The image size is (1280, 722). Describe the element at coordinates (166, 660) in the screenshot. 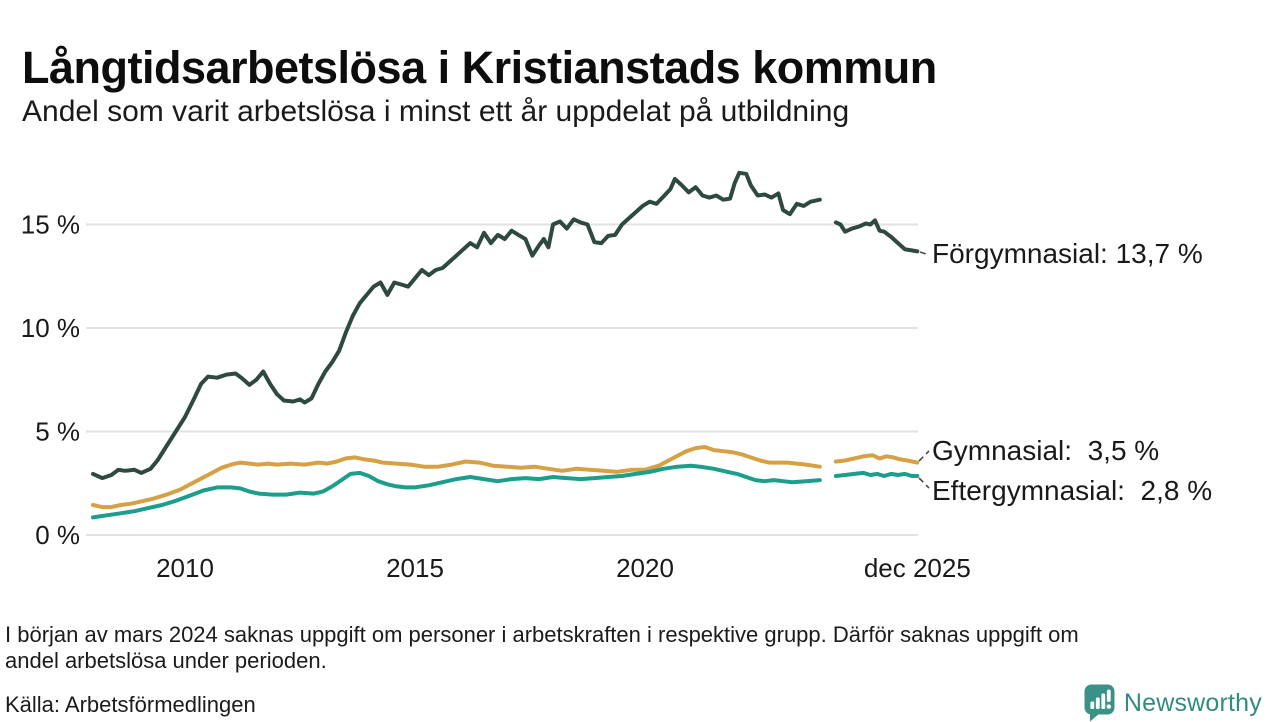

I see `footnote-line-2: andel arbetslösa under perioden.` at that location.